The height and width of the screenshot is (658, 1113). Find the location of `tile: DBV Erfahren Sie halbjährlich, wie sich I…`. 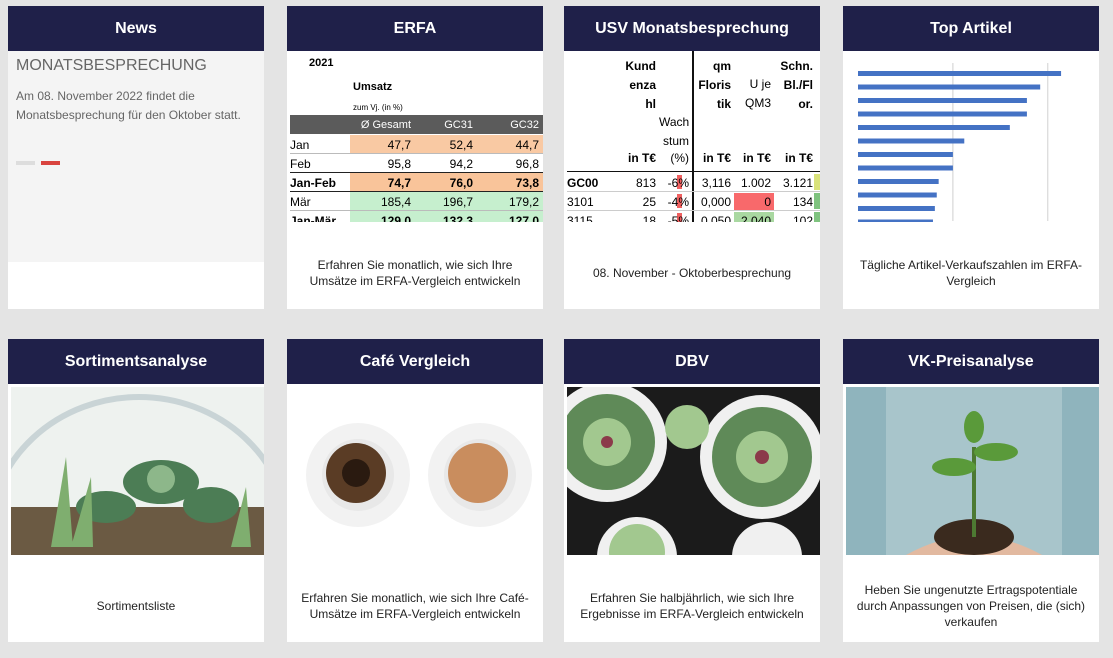

tile: DBV Erfahren Sie halbjährlich, wie sich I… is located at coordinates (692, 490).